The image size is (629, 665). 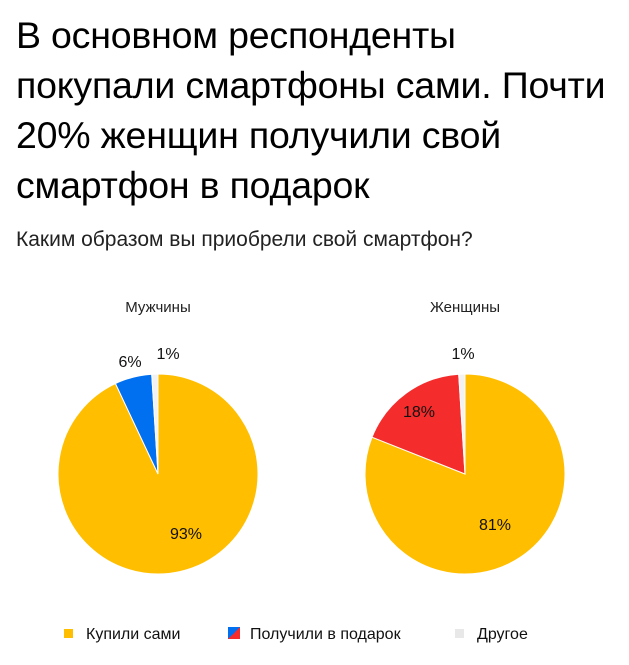 What do you see at coordinates (325, 634) in the screenshot?
I see `legend-label: Получили в подарок` at bounding box center [325, 634].